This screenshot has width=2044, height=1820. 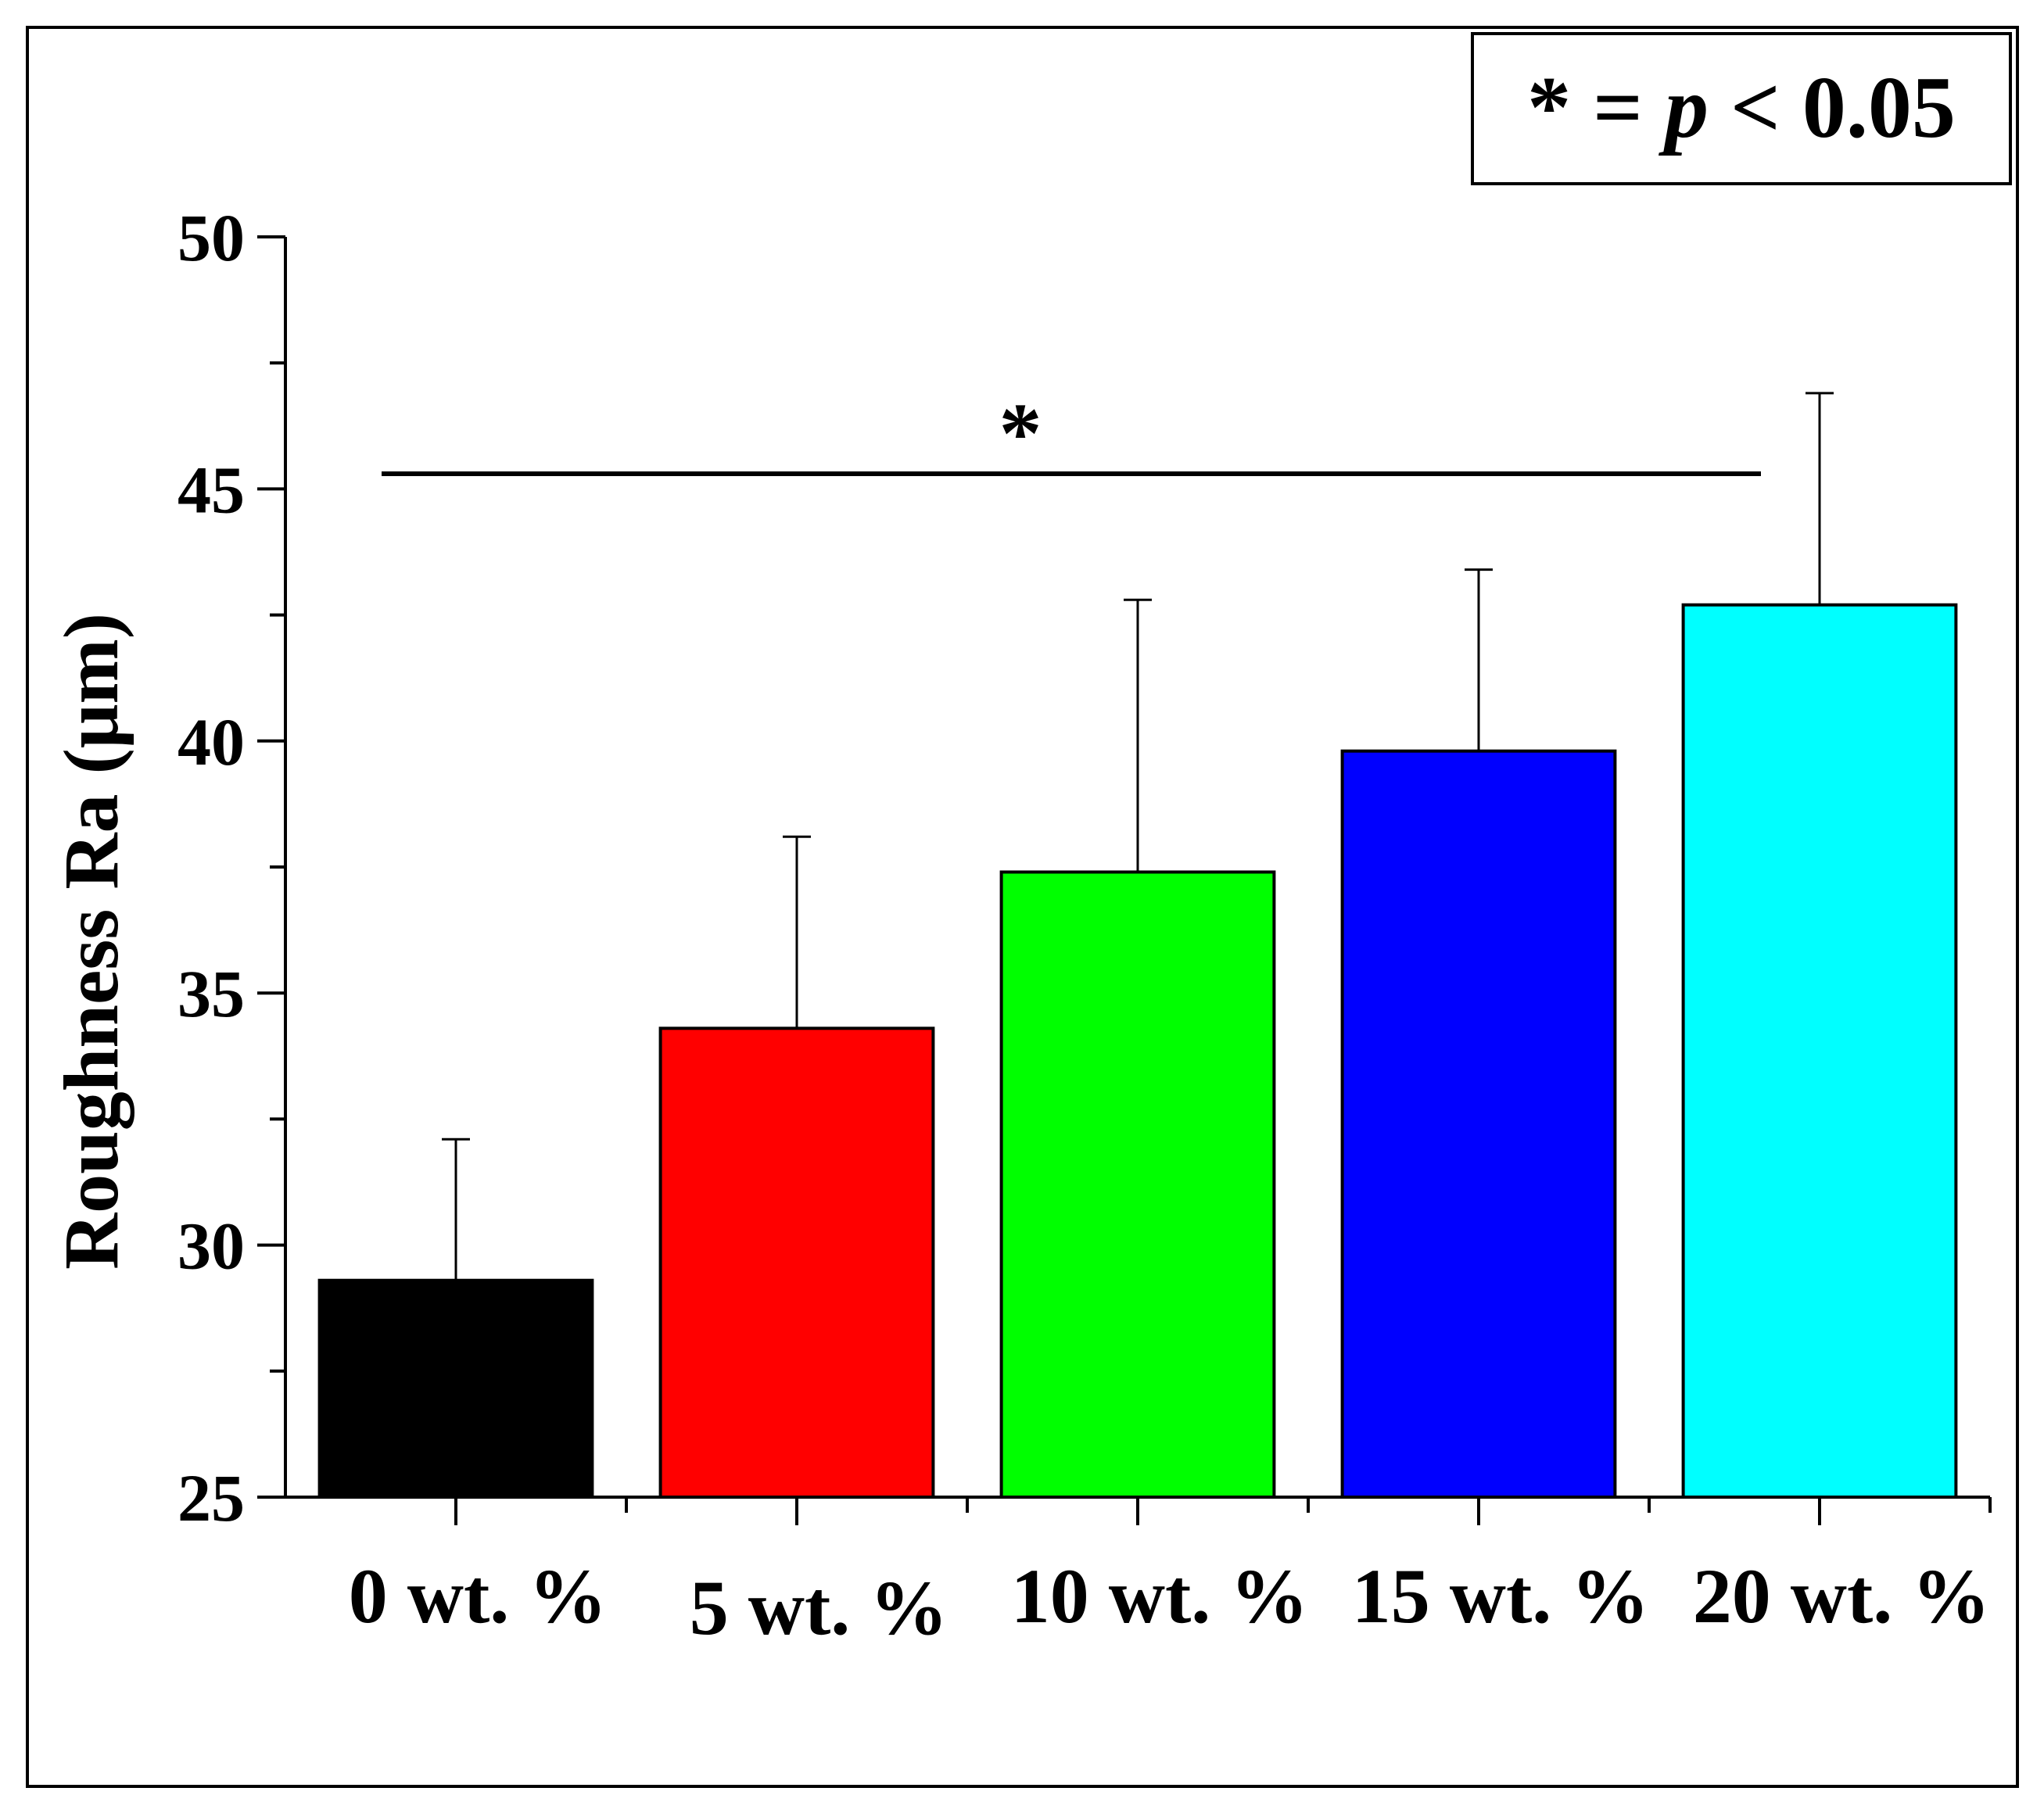 I want to click on y-tick-label: 30, so click(x=211, y=1246).